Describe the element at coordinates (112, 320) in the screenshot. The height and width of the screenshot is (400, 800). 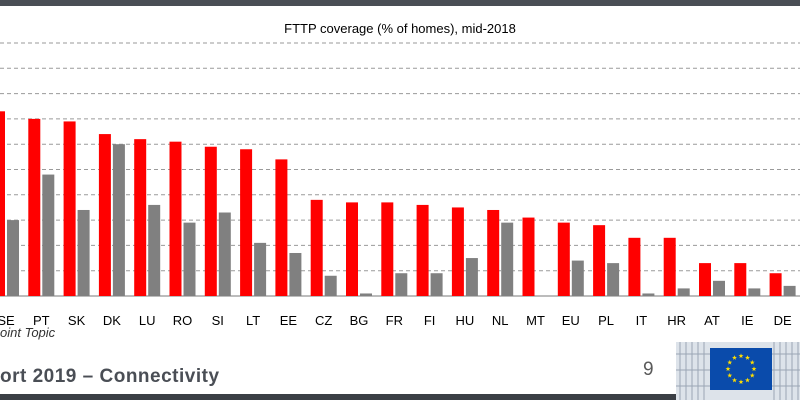
I see `x-tick-label: DK` at that location.